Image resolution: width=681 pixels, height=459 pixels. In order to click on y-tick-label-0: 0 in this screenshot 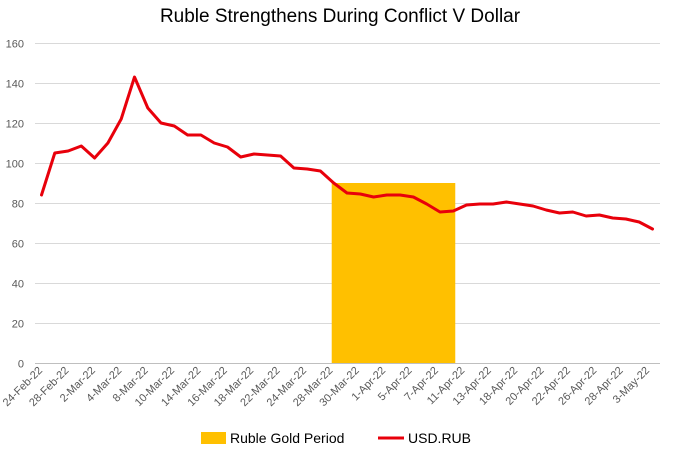, I will do `click(21, 365)`.